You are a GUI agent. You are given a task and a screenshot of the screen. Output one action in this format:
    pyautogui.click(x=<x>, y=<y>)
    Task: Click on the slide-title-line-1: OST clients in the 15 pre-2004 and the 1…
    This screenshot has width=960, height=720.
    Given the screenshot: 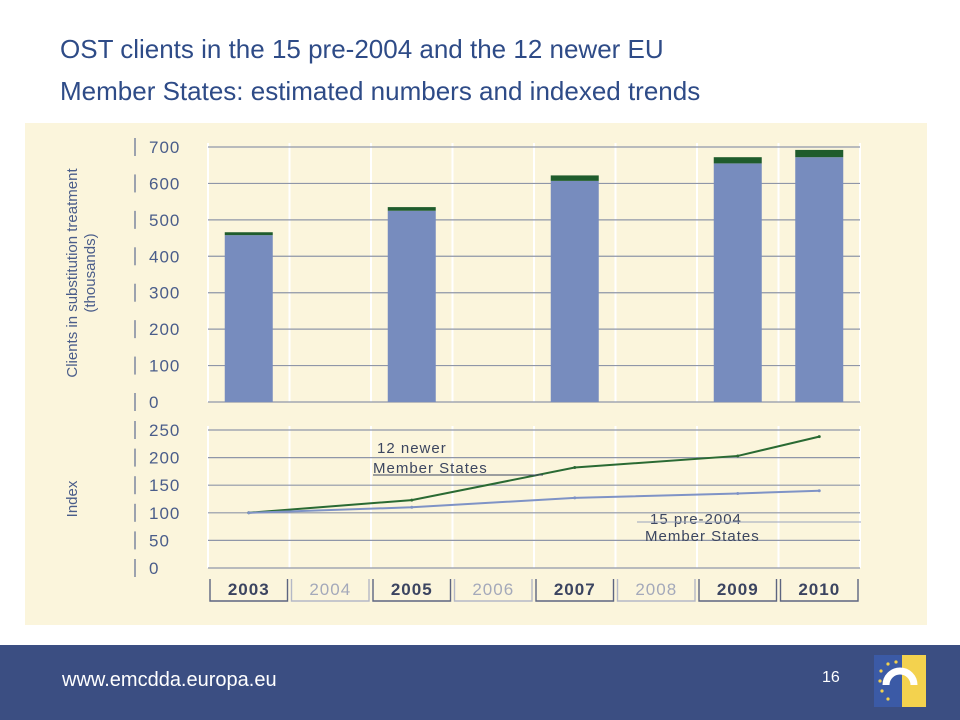 What is the action you would take?
    pyautogui.click(x=362, y=49)
    